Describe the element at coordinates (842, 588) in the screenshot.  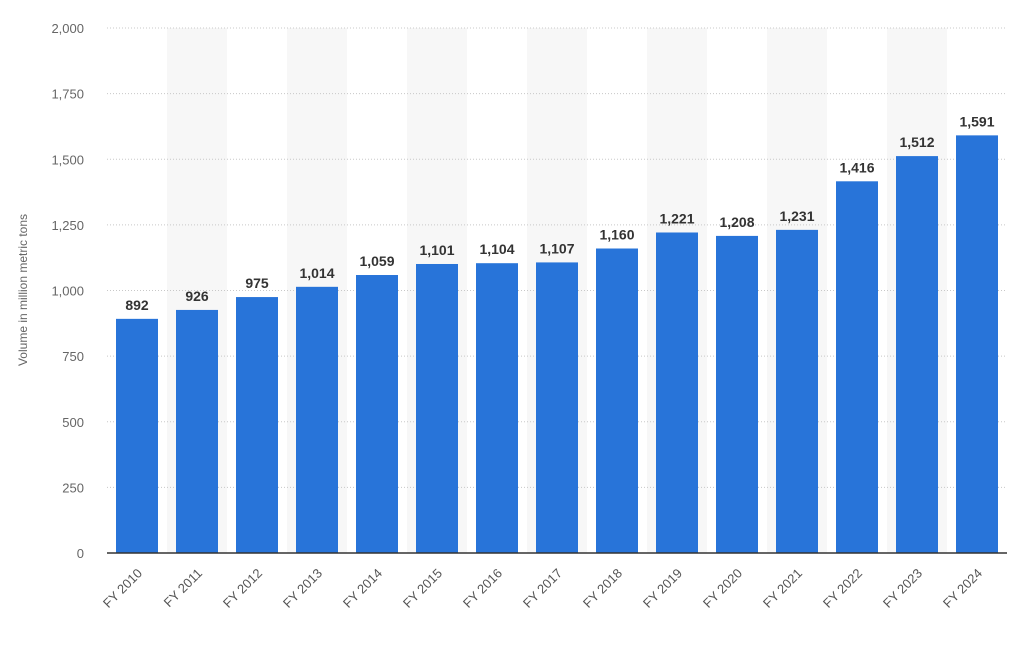
I see `x-tick-label: FY 2022` at that location.